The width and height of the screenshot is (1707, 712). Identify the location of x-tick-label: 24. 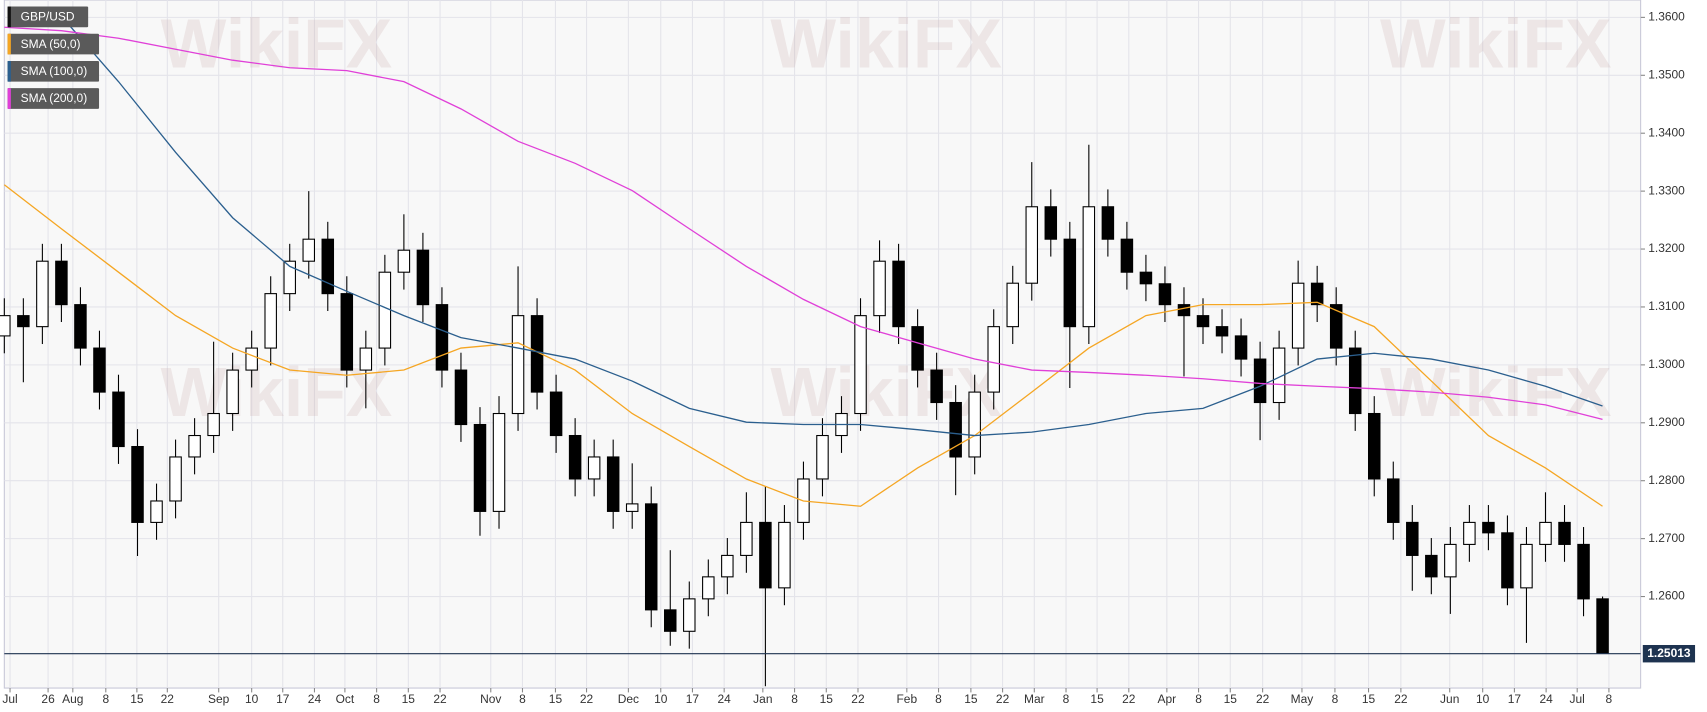
(315, 699).